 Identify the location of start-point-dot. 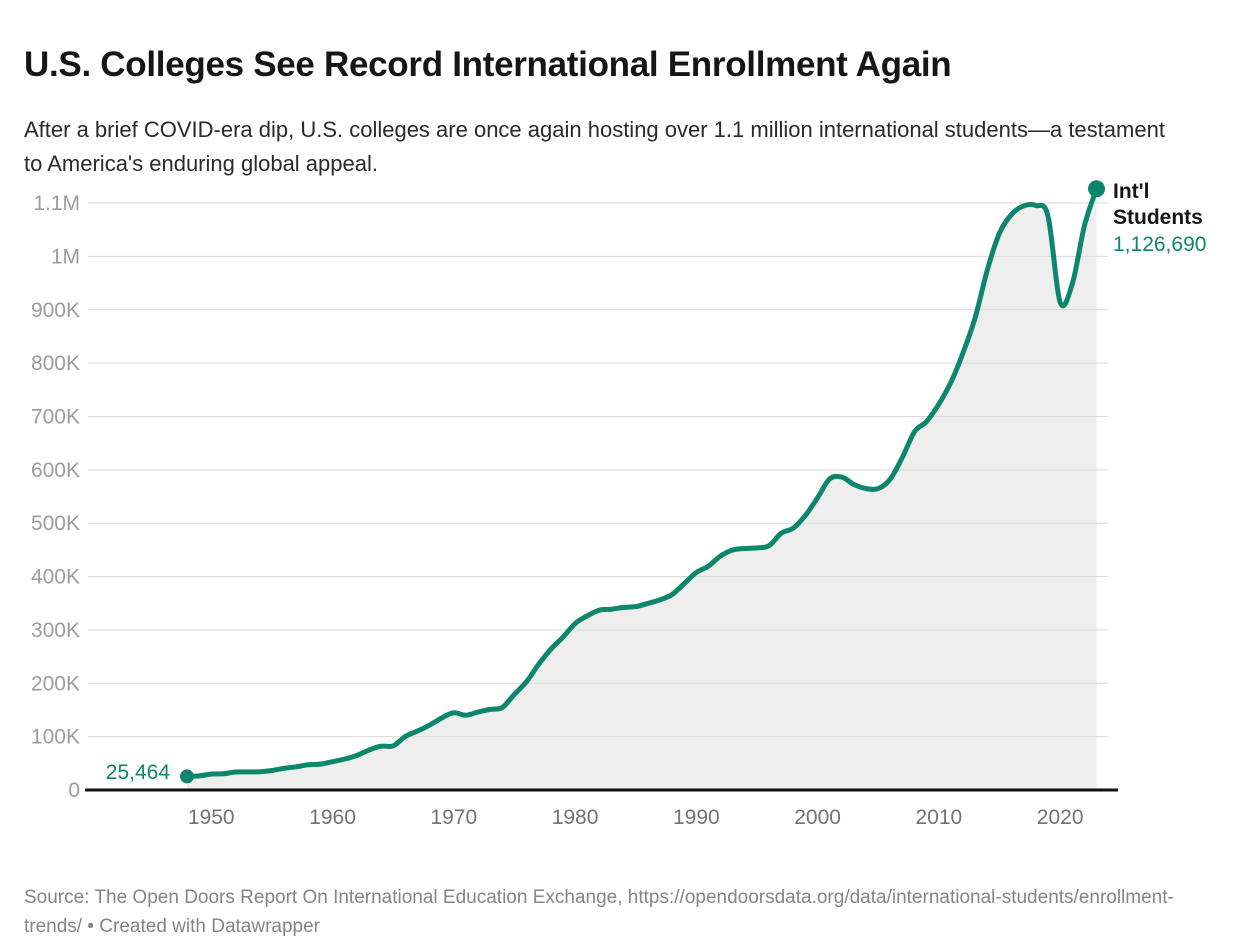
(187, 776).